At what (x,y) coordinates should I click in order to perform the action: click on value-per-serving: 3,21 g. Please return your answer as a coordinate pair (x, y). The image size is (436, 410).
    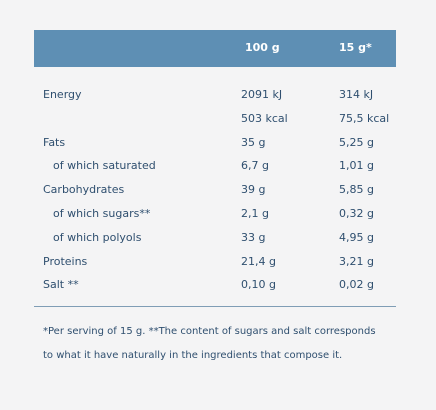
    Looking at the image, I should click on (356, 261).